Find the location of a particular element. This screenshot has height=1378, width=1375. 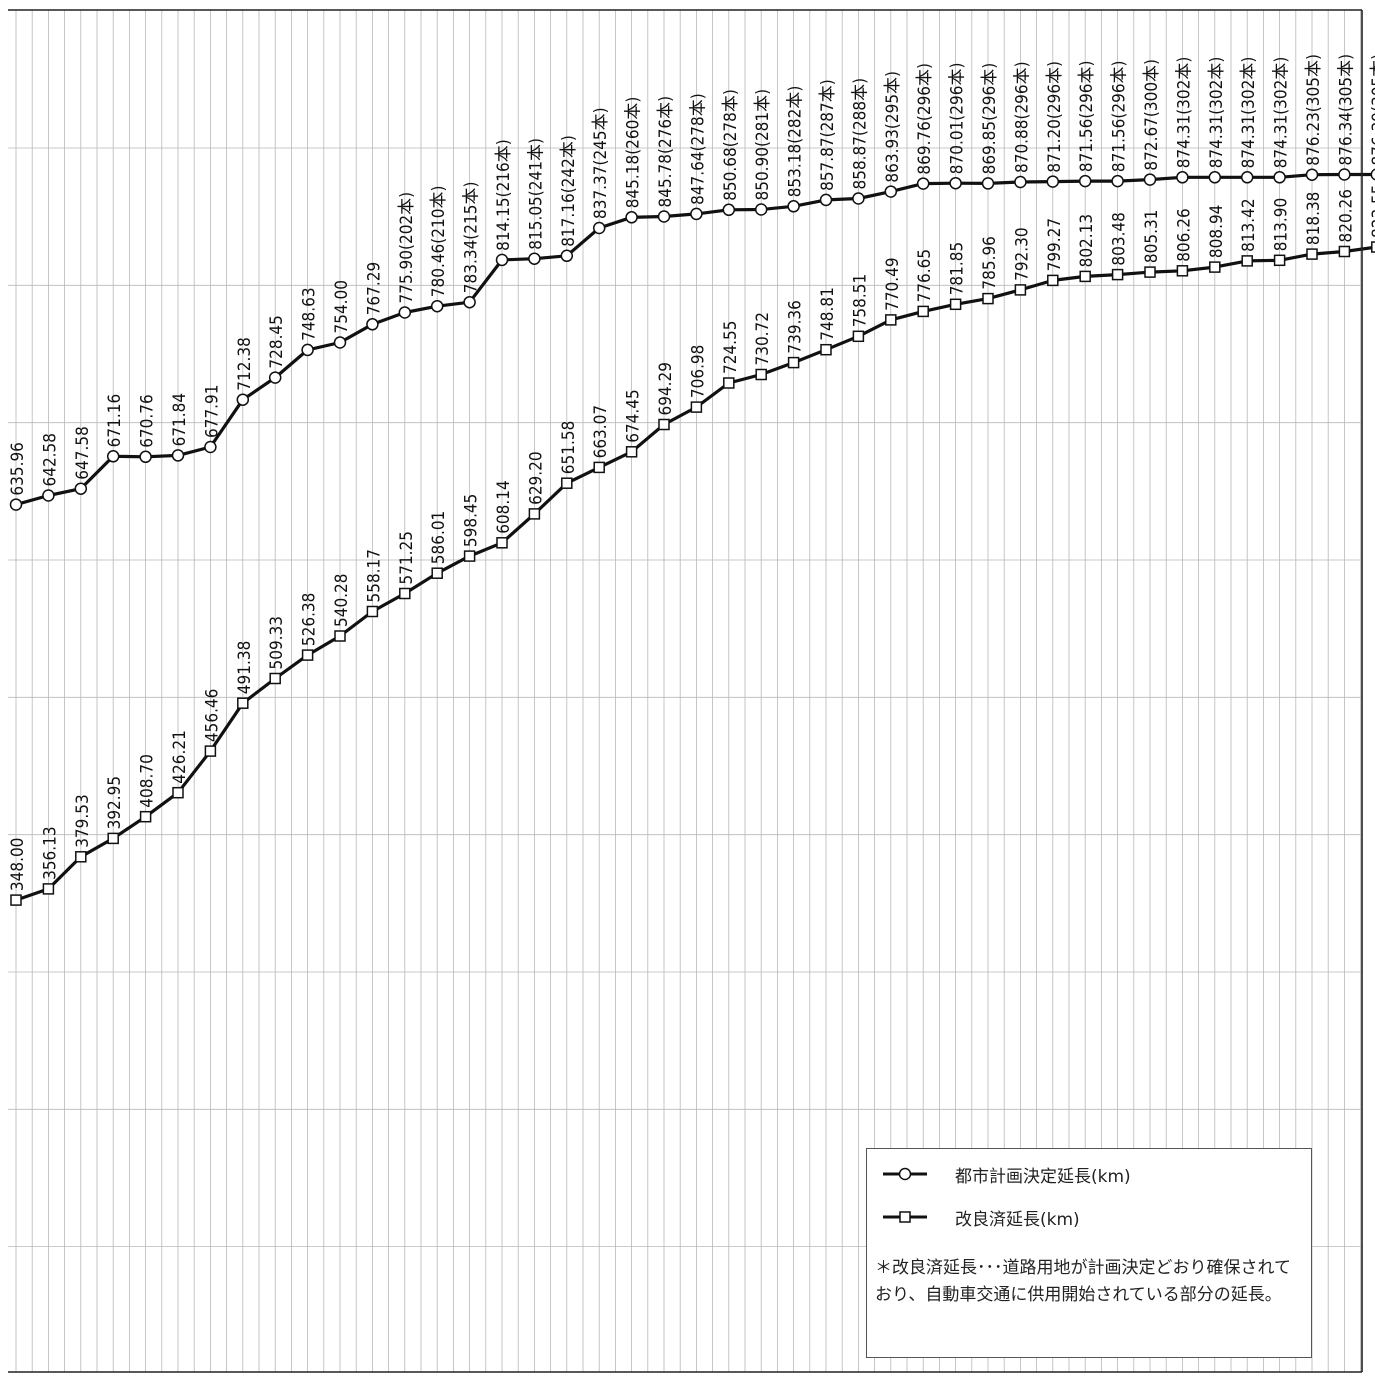

data-label-series-2: 818.38 is located at coordinates (1314, 219).